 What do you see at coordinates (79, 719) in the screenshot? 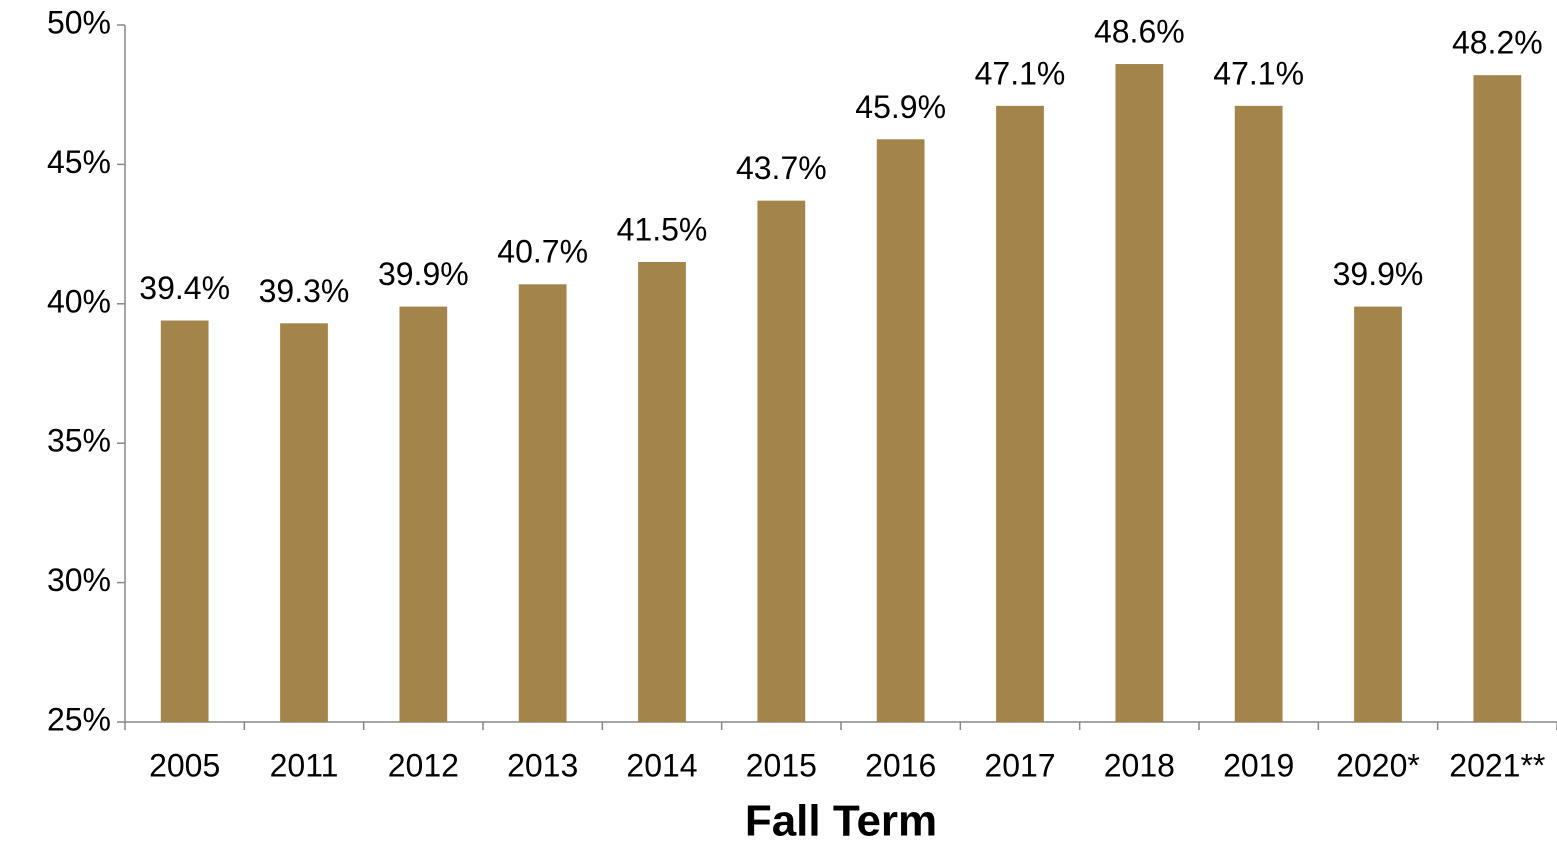
I see `y-tick-label: 25%` at bounding box center [79, 719].